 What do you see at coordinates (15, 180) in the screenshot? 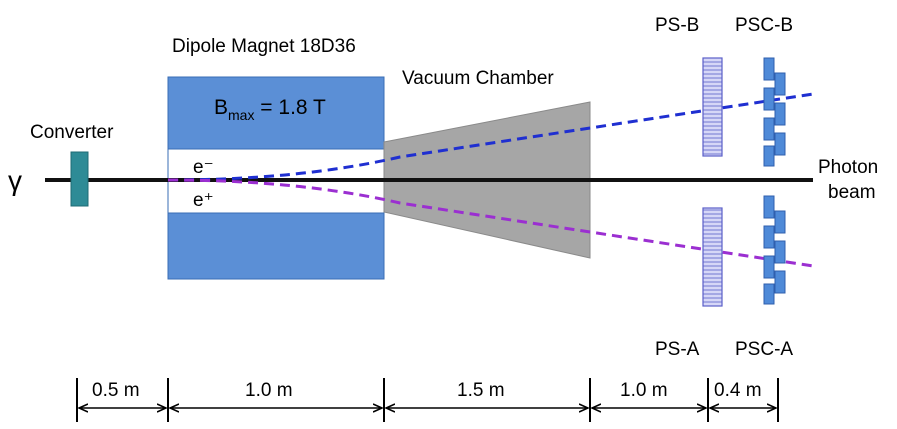
I see `gamma-label: γ` at bounding box center [15, 180].